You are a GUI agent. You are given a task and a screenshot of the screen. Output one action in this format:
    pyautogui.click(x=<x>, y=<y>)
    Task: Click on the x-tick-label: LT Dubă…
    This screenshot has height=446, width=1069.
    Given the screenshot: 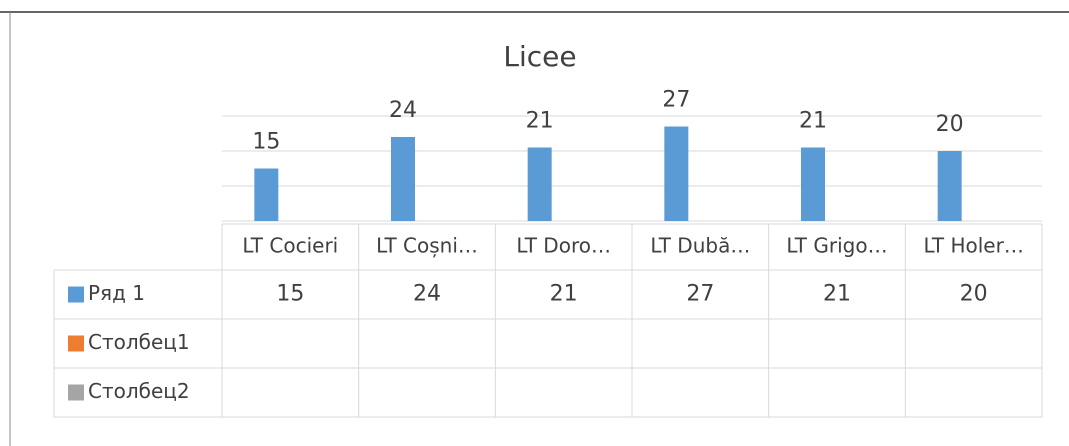 What is the action you would take?
    pyautogui.click(x=700, y=246)
    